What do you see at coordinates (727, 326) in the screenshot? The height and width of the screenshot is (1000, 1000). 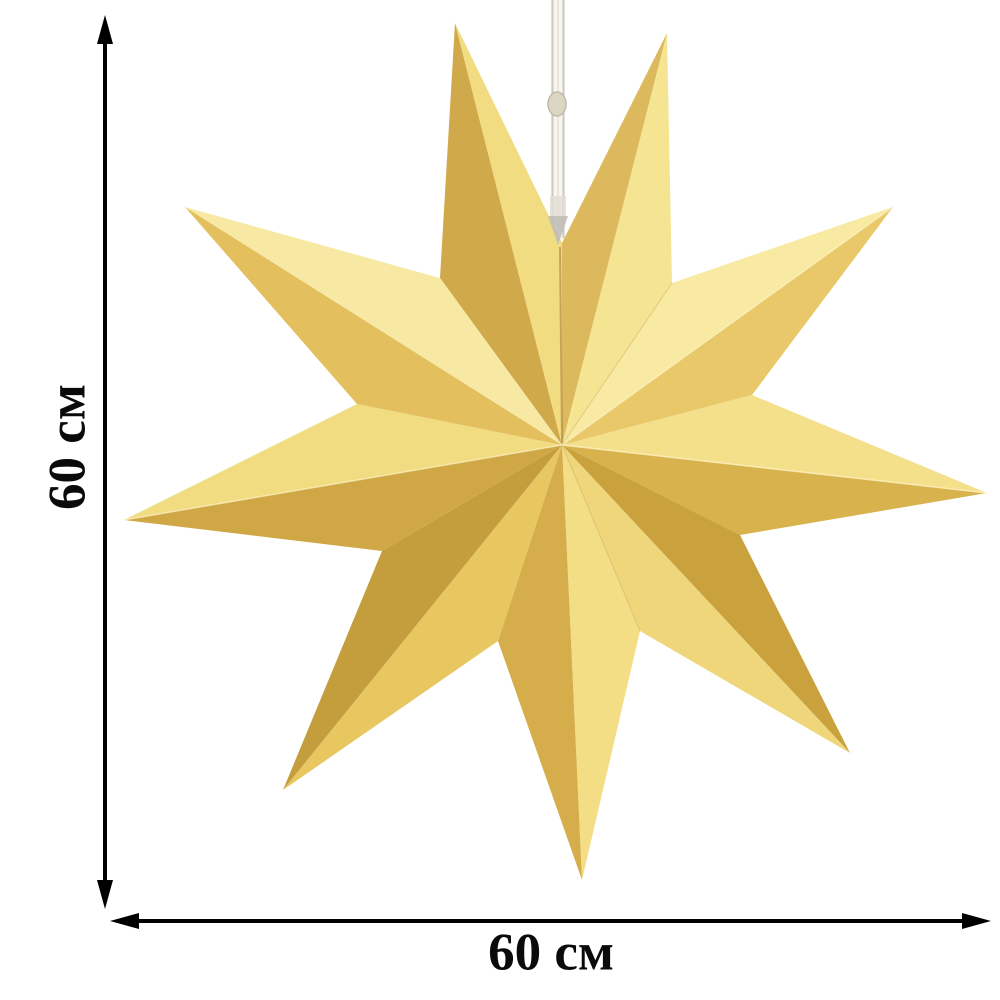 I see `star-ridge-highlight-upper-right` at bounding box center [727, 326].